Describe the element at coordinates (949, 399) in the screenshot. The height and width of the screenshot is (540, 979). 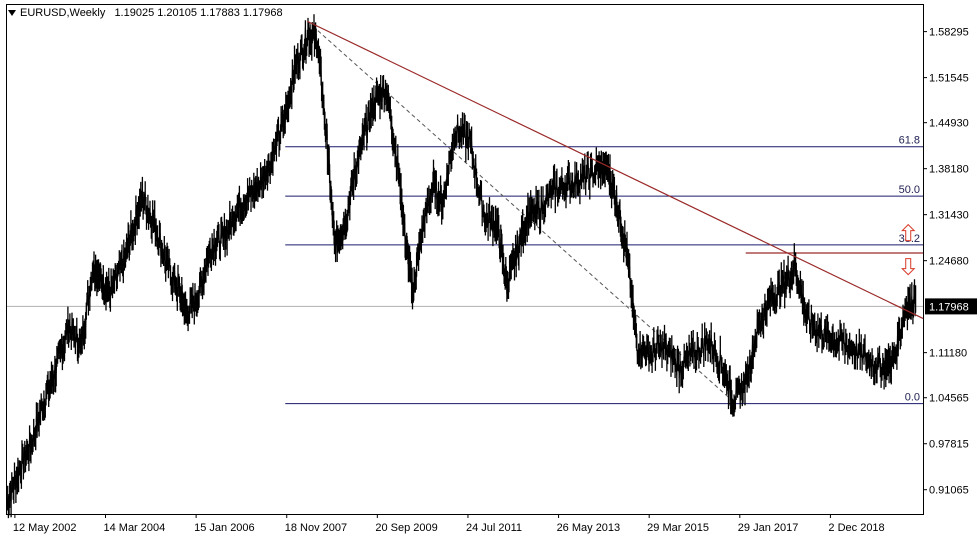
I see `y-tick-label: 1.04565` at that location.